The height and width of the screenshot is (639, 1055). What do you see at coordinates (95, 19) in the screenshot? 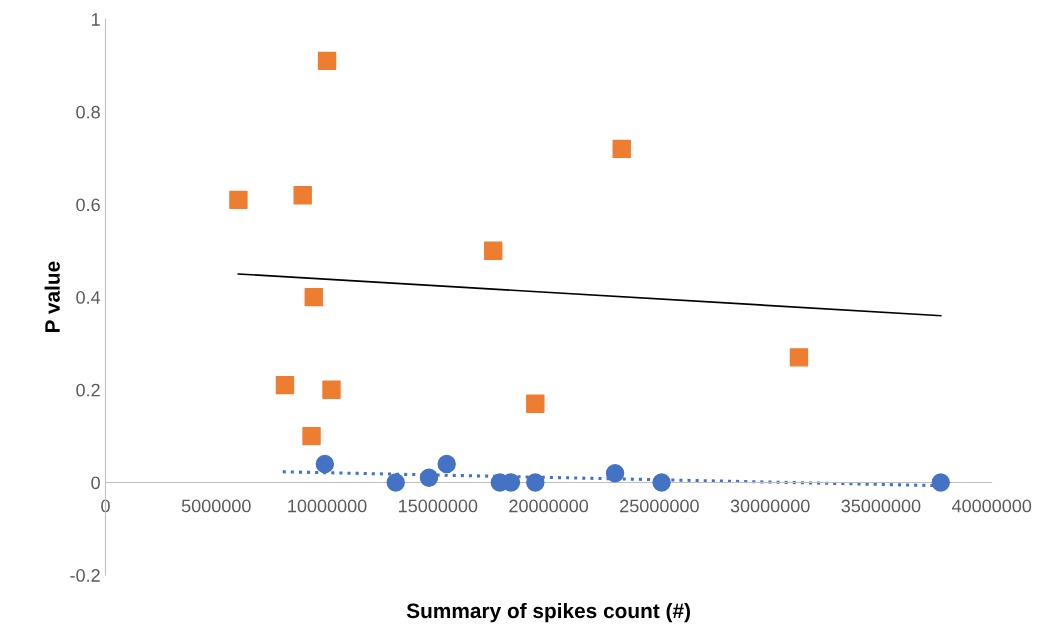
I see `y-tick-label: 1` at bounding box center [95, 19].